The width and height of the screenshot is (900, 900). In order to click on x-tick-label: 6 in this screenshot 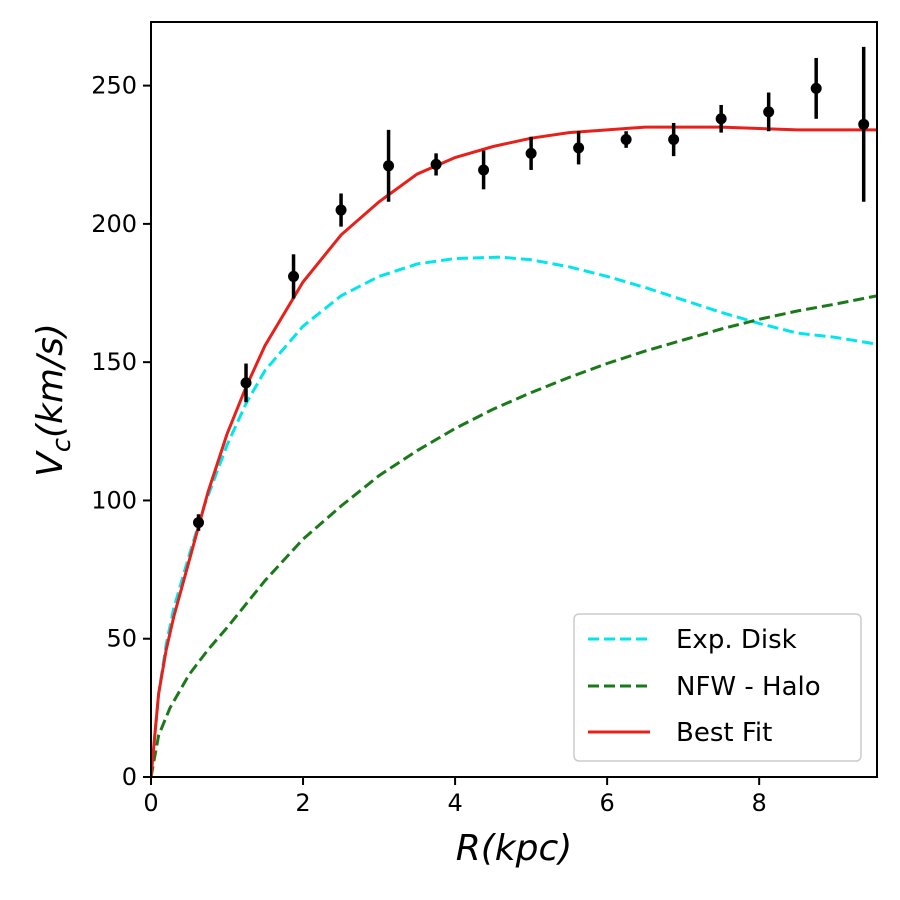, I will do `click(606, 803)`.